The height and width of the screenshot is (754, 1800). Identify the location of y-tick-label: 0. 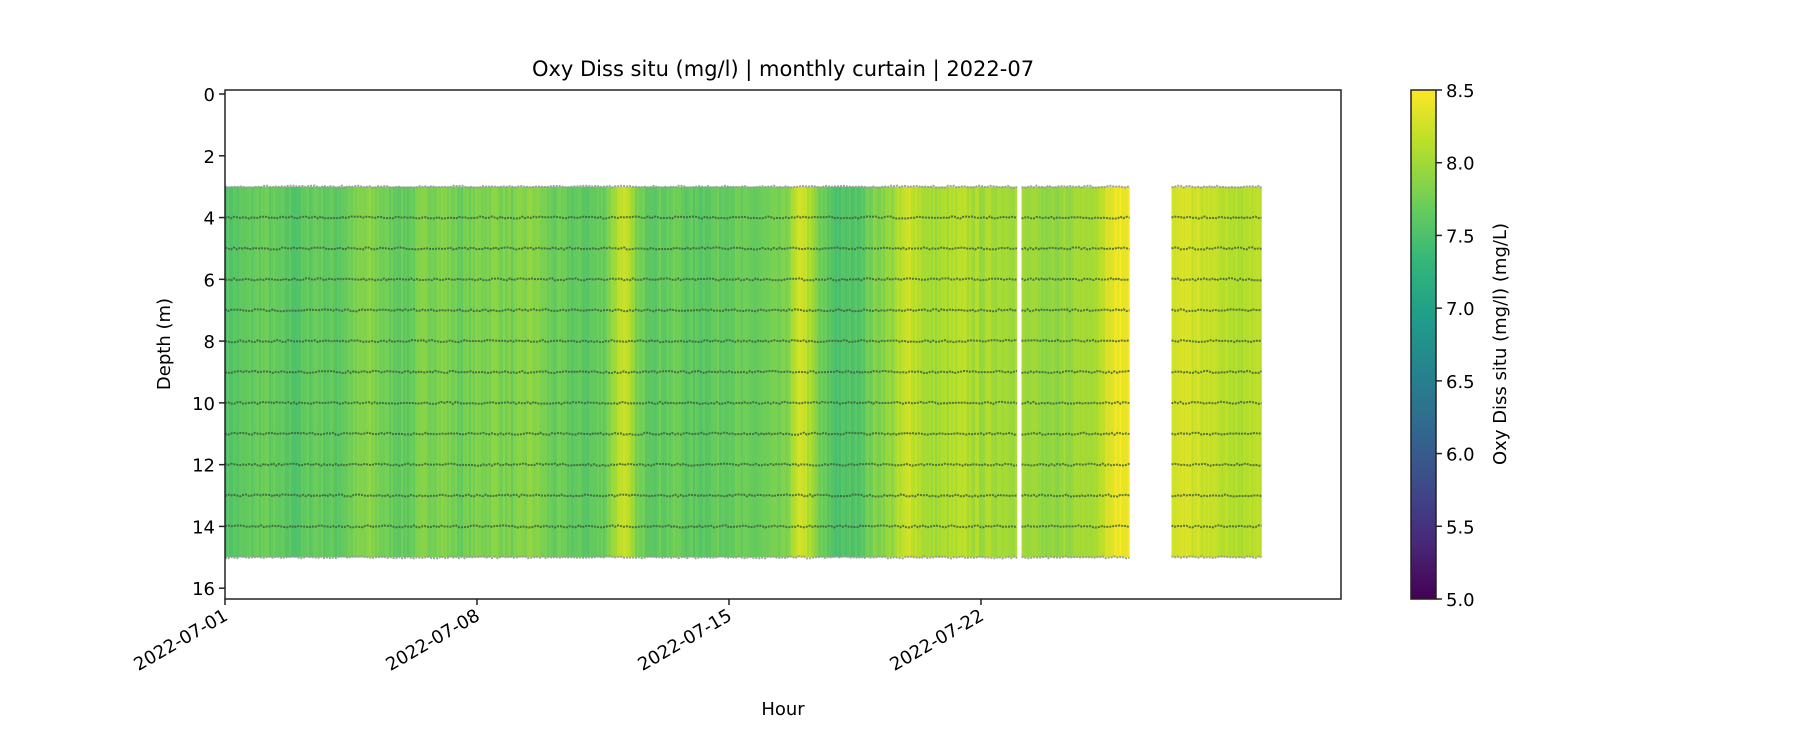
(209, 95).